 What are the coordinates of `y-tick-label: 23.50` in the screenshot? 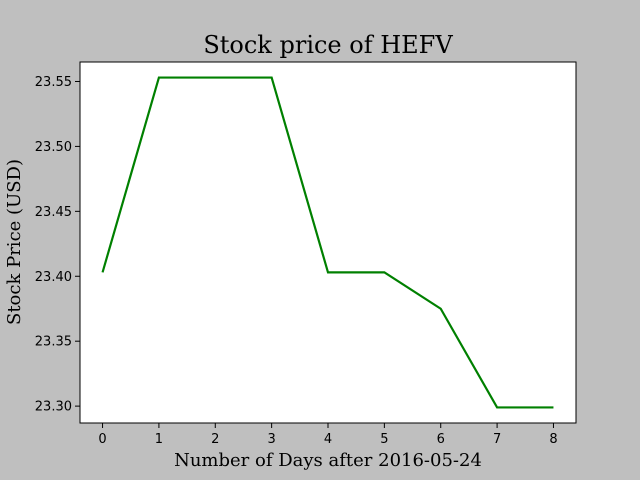 It's located at (53, 147).